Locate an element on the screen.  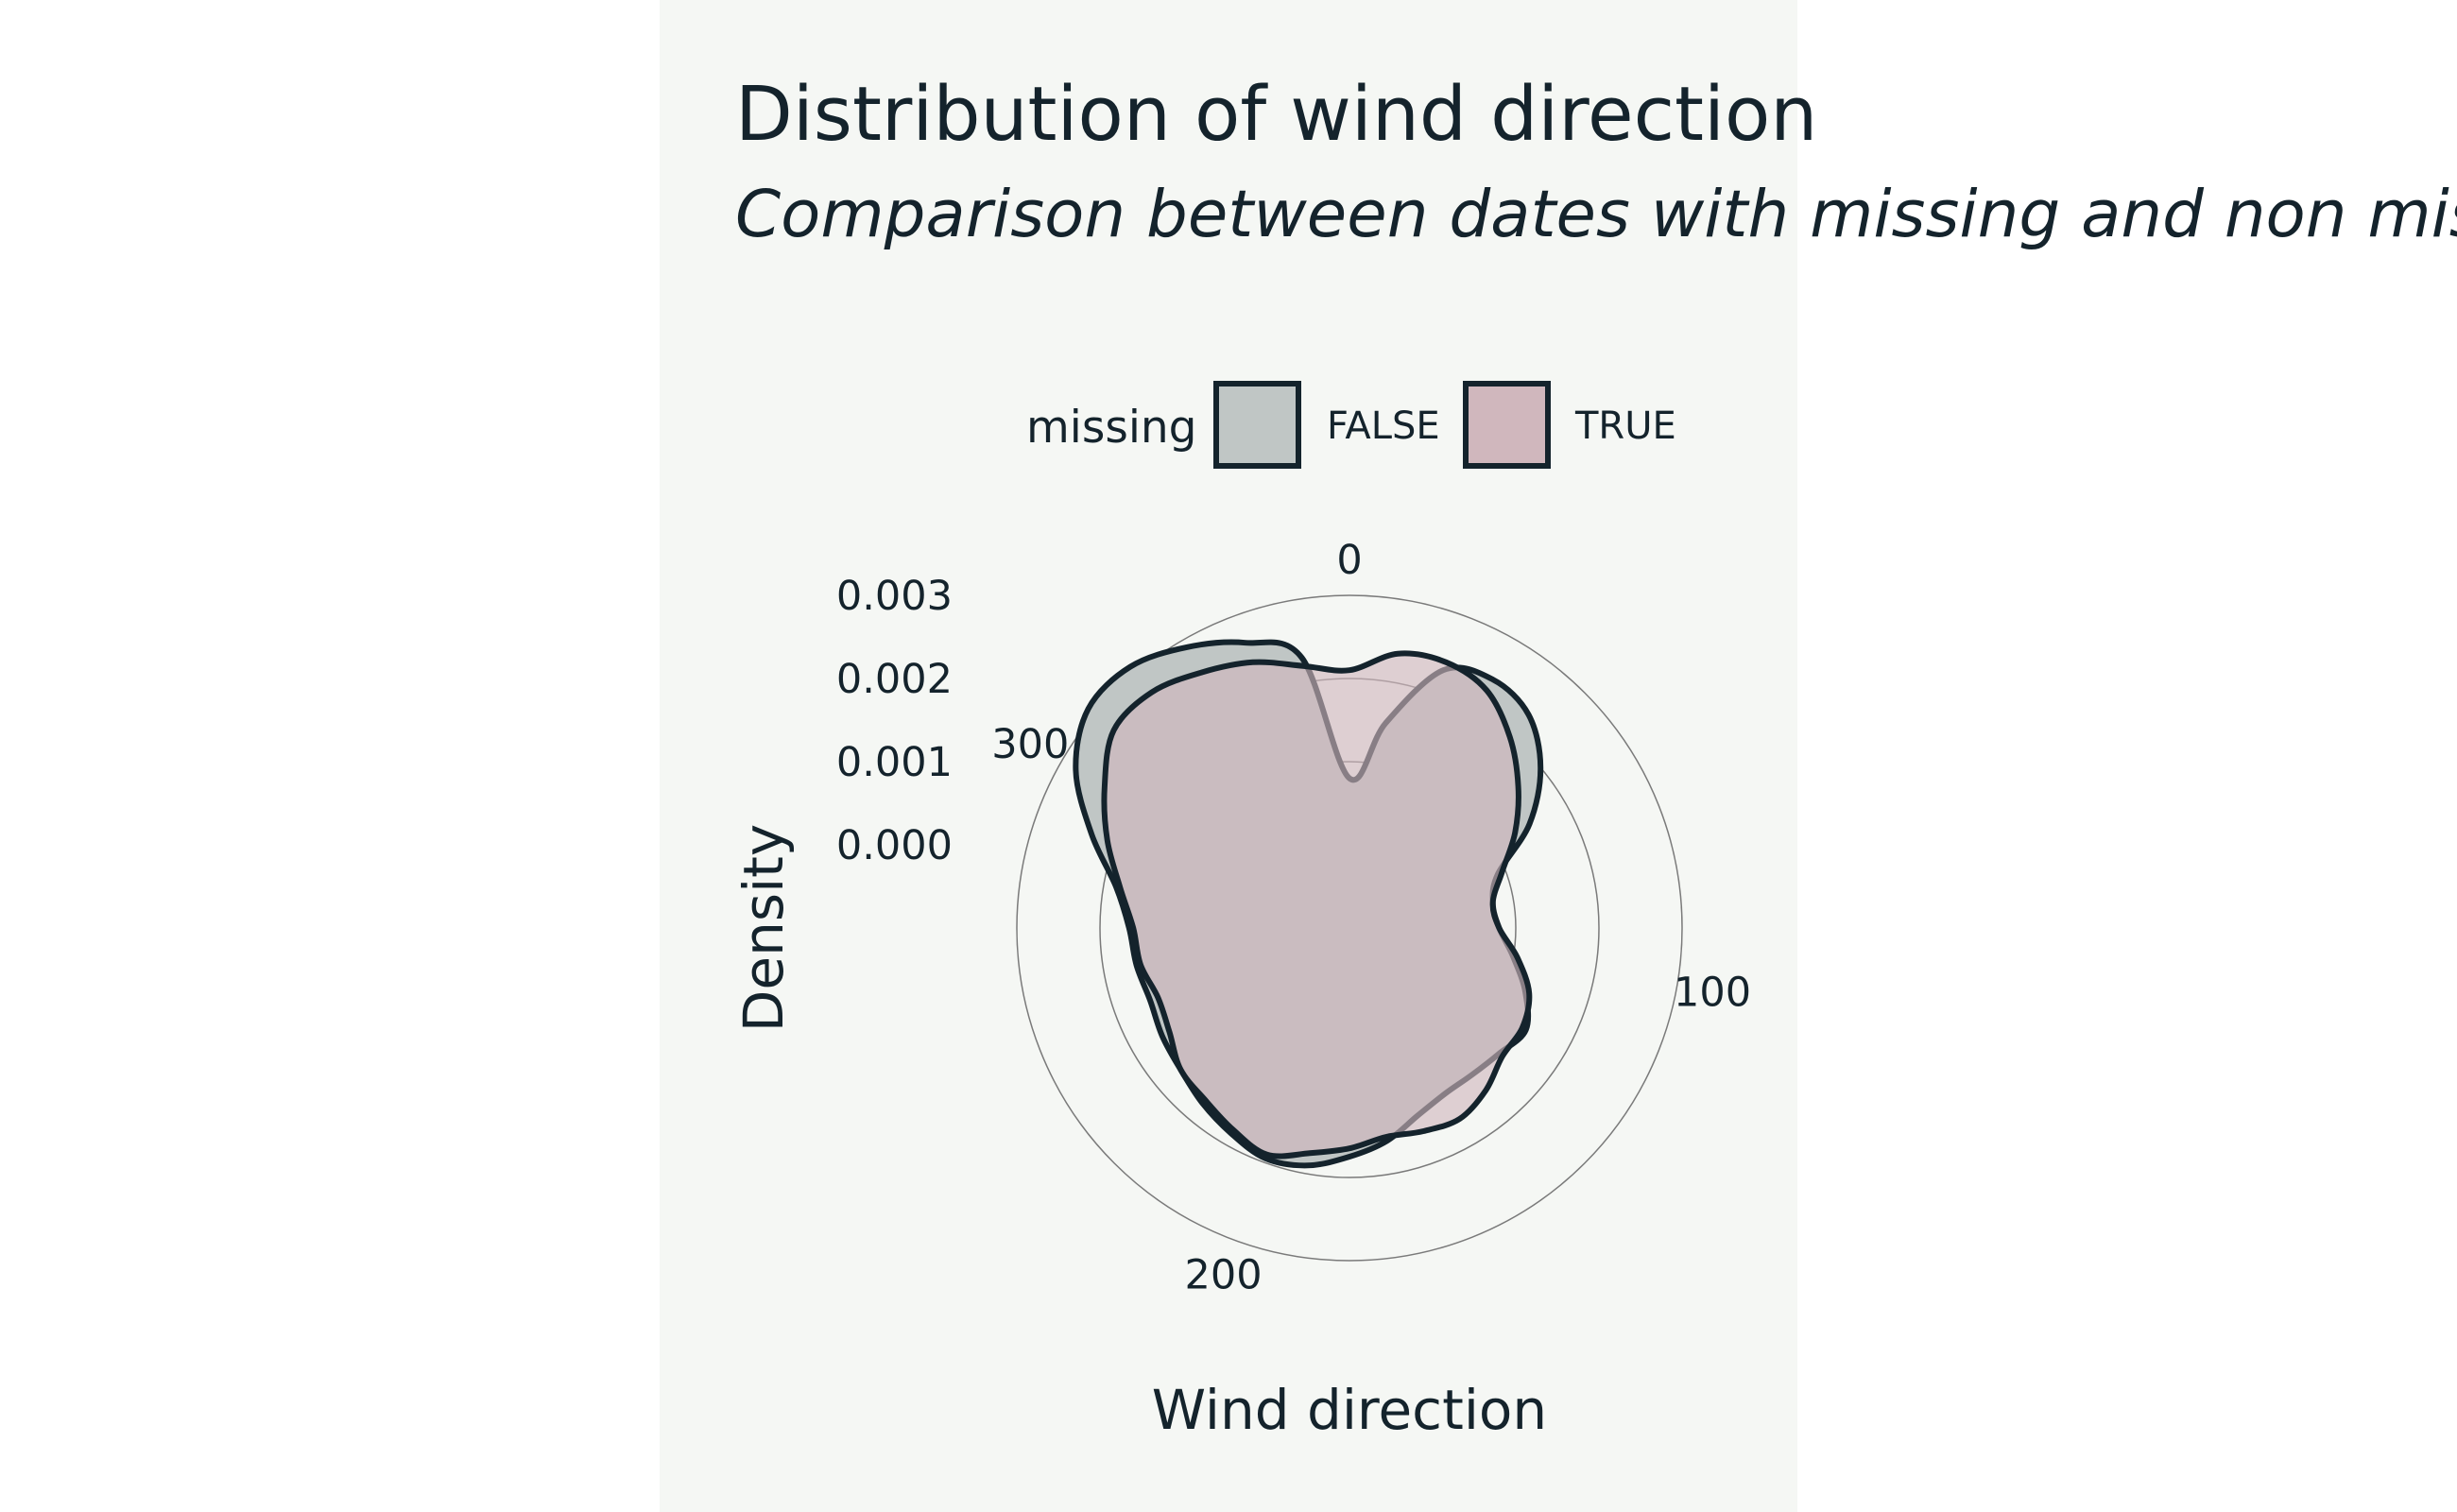
density-areas is located at coordinates (1308, 904).